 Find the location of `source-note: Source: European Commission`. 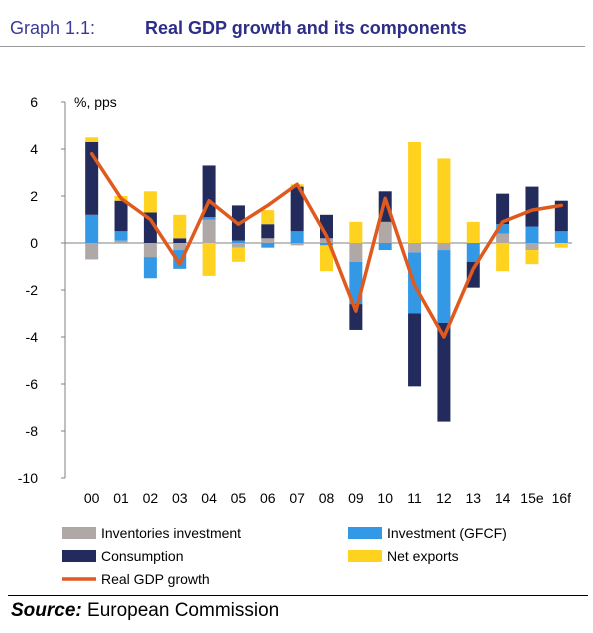

source-note: Source: European Commission is located at coordinates (145, 611).